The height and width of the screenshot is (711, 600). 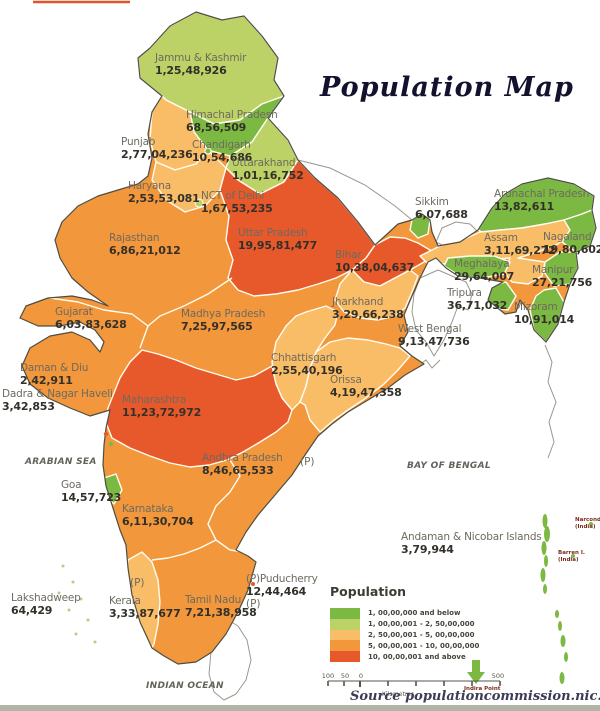 What do you see at coordinates (447, 87) in the screenshot?
I see `page-title: Population Map` at bounding box center [447, 87].